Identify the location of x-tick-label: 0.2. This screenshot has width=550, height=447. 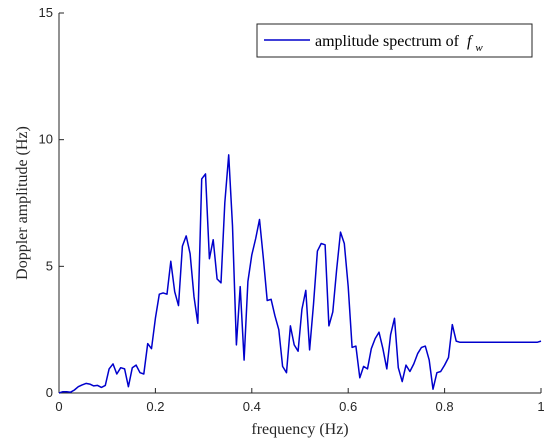
(155, 406).